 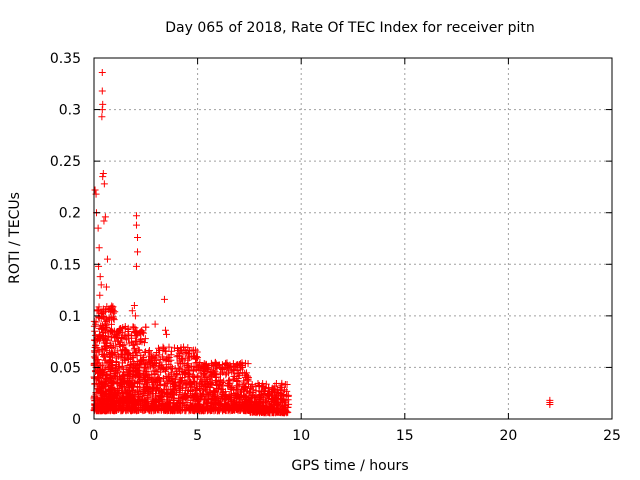 I want to click on y-tick-label: 0.05, so click(x=65, y=368).